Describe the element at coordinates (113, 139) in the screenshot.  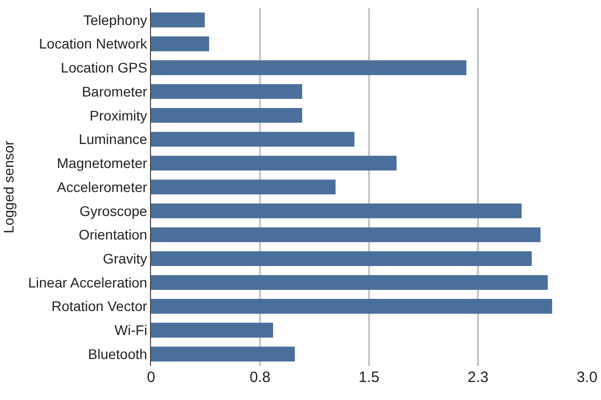
I see `y-tick-label: Luminance` at that location.